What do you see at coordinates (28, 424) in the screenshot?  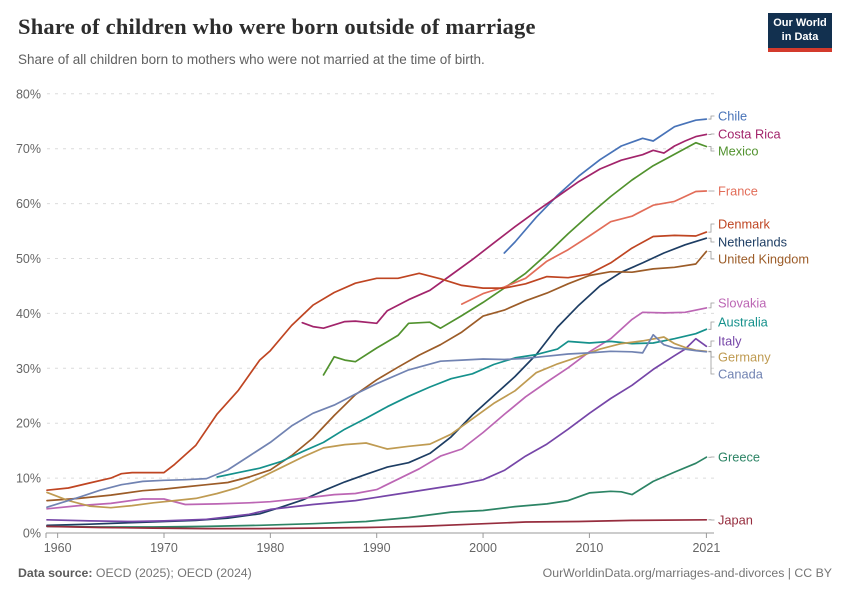 I see `y-axis-label-20%: 20%` at bounding box center [28, 424].